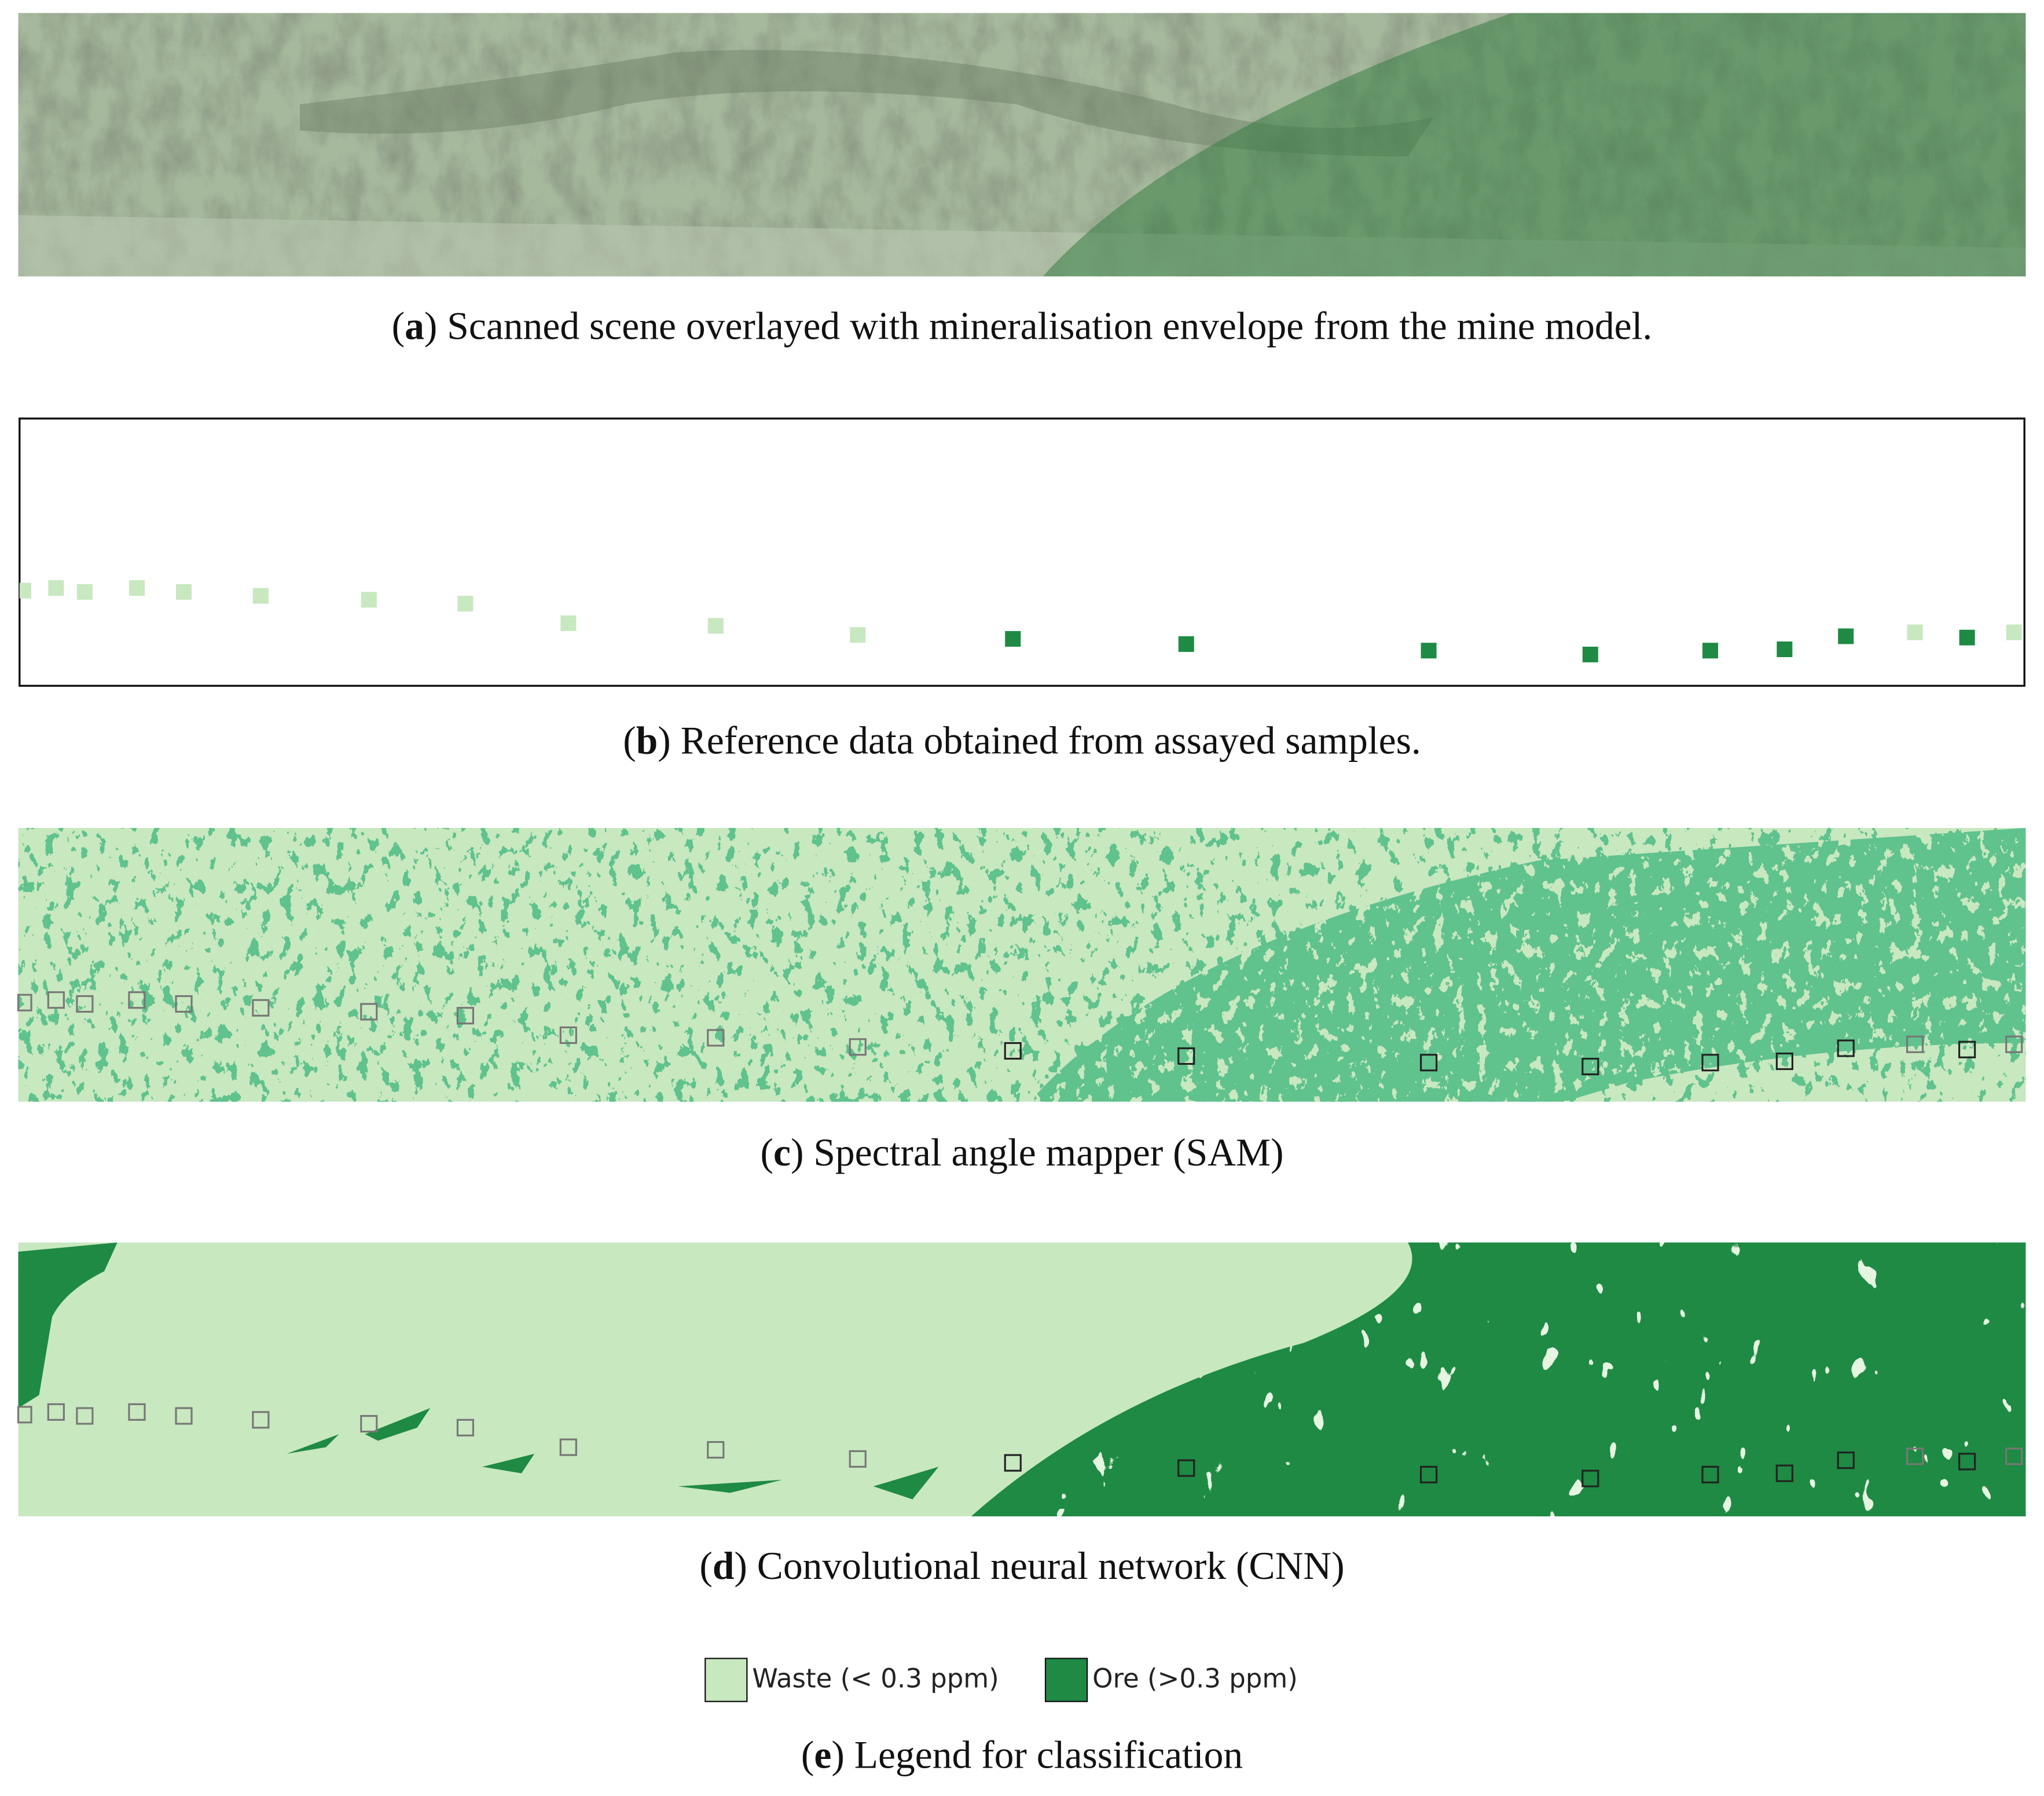 Image resolution: width=2044 pixels, height=1796 pixels. What do you see at coordinates (876, 1678) in the screenshot?
I see `legend-label: Waste (< 0.3 ppm)` at bounding box center [876, 1678].